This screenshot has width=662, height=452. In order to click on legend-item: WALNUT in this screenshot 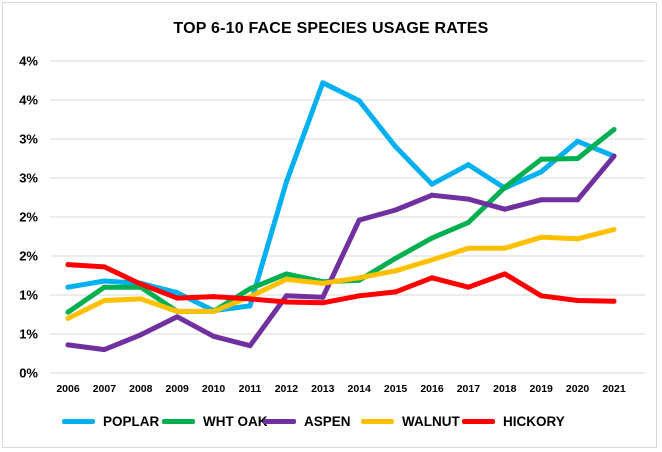, I will do `click(410, 421)`.